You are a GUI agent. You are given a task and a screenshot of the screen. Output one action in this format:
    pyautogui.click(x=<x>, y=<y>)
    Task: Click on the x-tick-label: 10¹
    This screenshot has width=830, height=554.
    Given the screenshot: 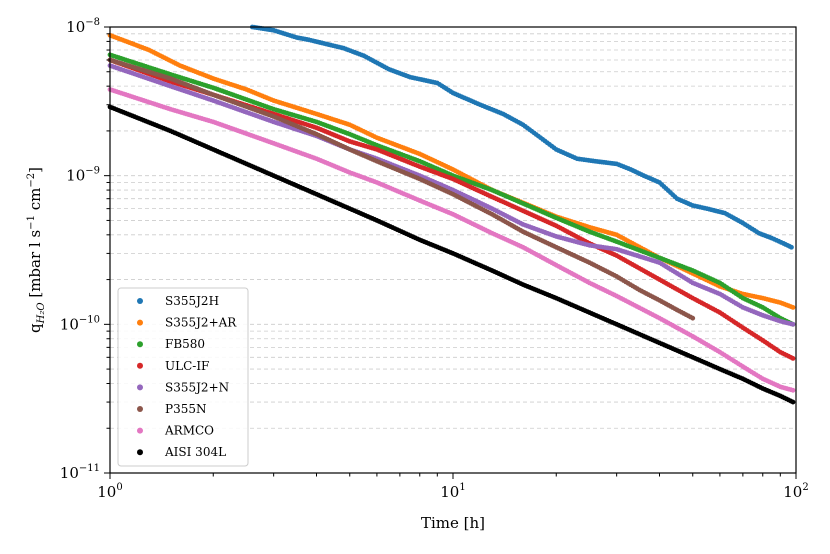 What is the action you would take?
    pyautogui.click(x=452, y=491)
    